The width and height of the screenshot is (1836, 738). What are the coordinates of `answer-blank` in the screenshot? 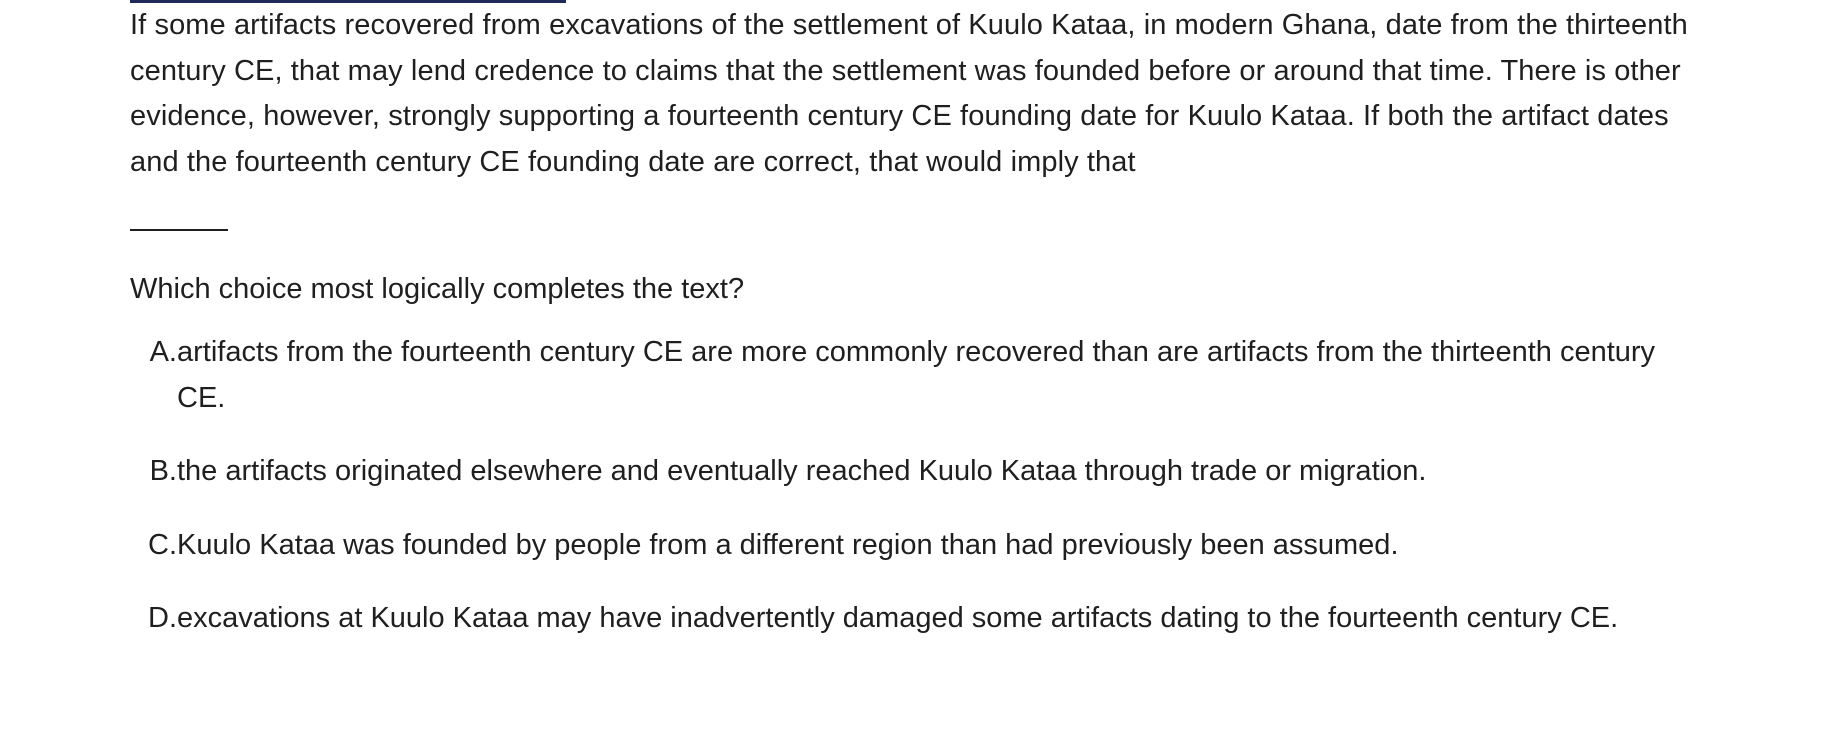 It's located at (179, 209).